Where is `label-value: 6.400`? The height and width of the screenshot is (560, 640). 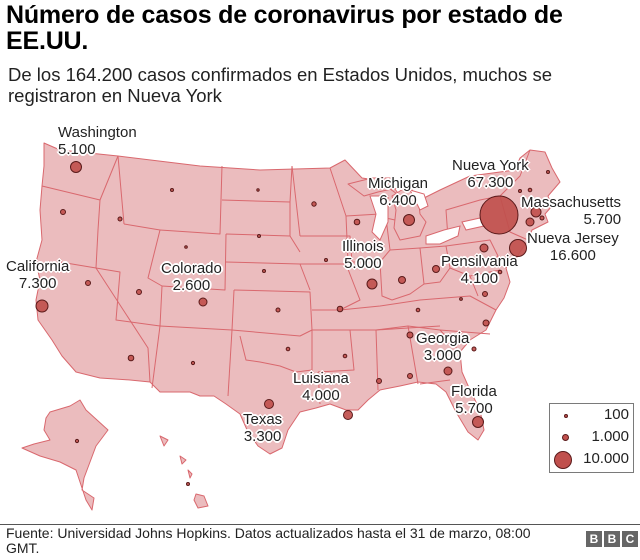
label-value: 6.400 is located at coordinates (398, 200).